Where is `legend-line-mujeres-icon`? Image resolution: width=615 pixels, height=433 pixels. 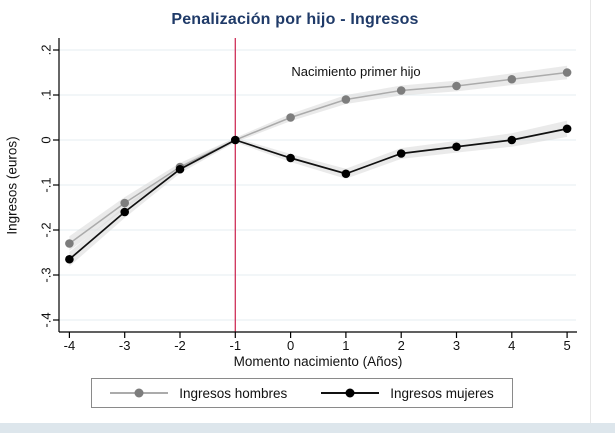
legend-line-mujeres-icon is located at coordinates (350, 393).